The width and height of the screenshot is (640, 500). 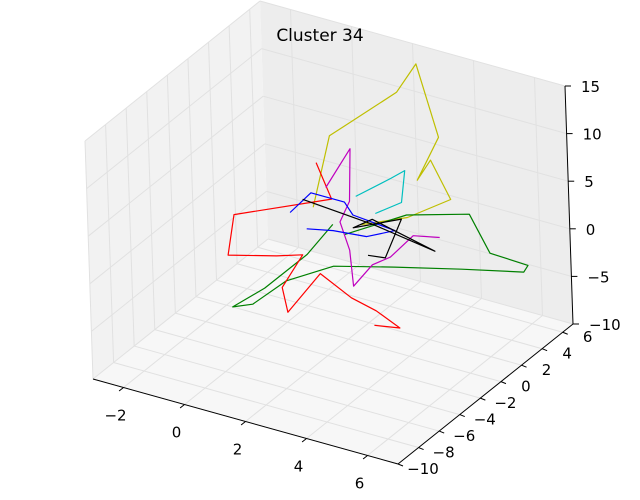 I want to click on y-tick-label: 0, so click(x=526, y=387).